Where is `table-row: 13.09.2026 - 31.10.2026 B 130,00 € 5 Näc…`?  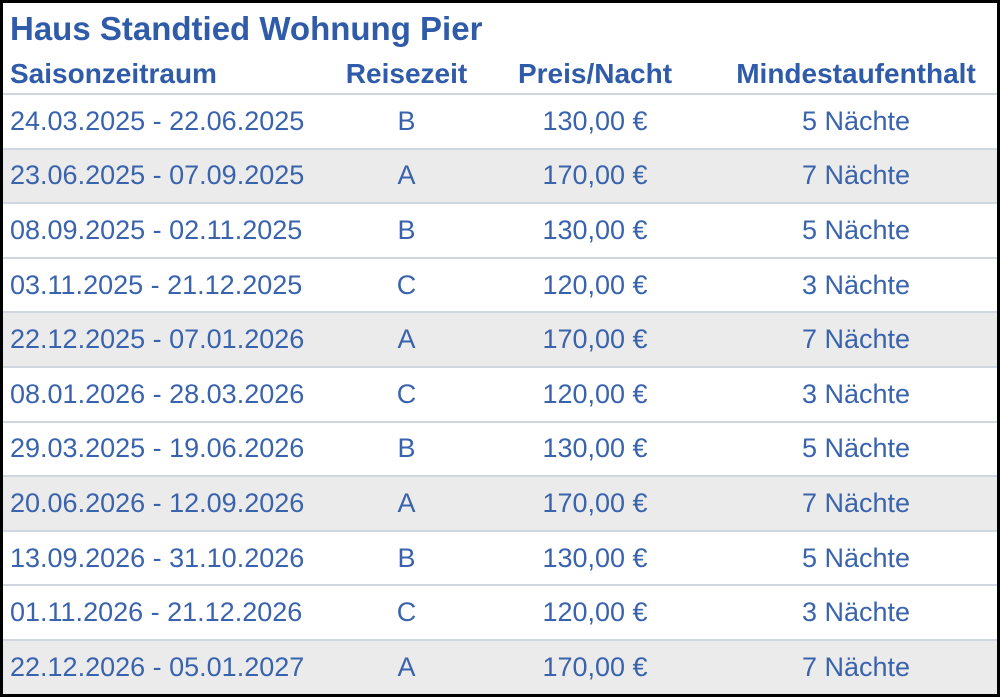
table-row: 13.09.2026 - 31.10.2026 B 130,00 € 5 Näc… is located at coordinates (500, 557).